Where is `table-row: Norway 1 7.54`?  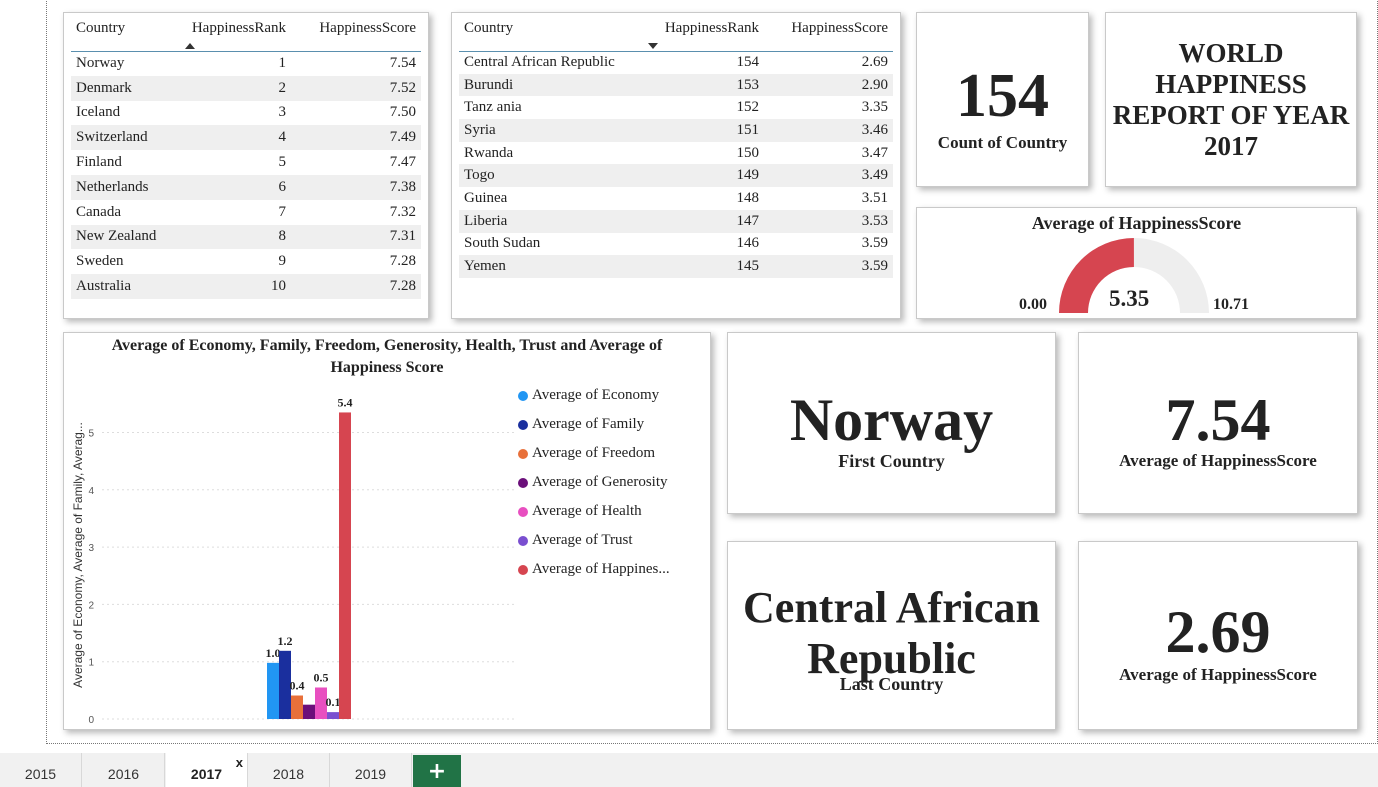 table-row: Norway 1 7.54 is located at coordinates (246, 63).